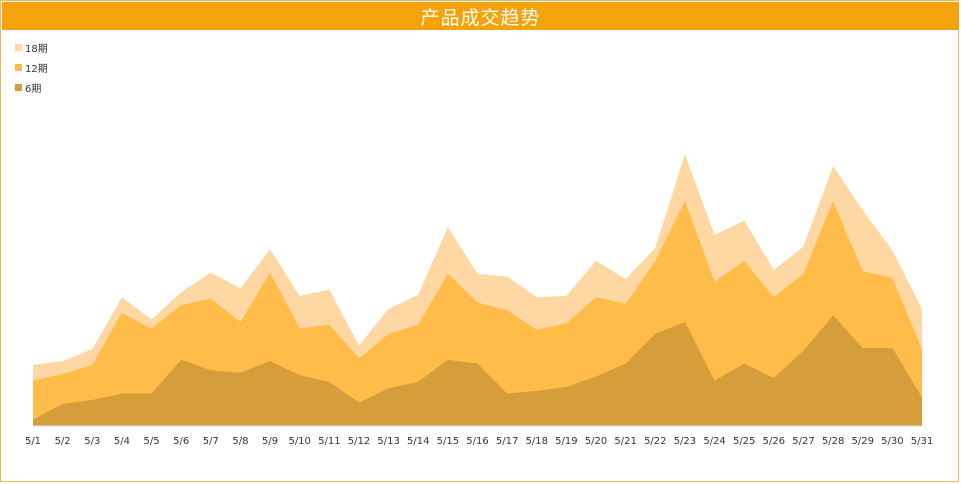 This screenshot has width=961, height=484. I want to click on x-tick-label: 5/21, so click(625, 441).